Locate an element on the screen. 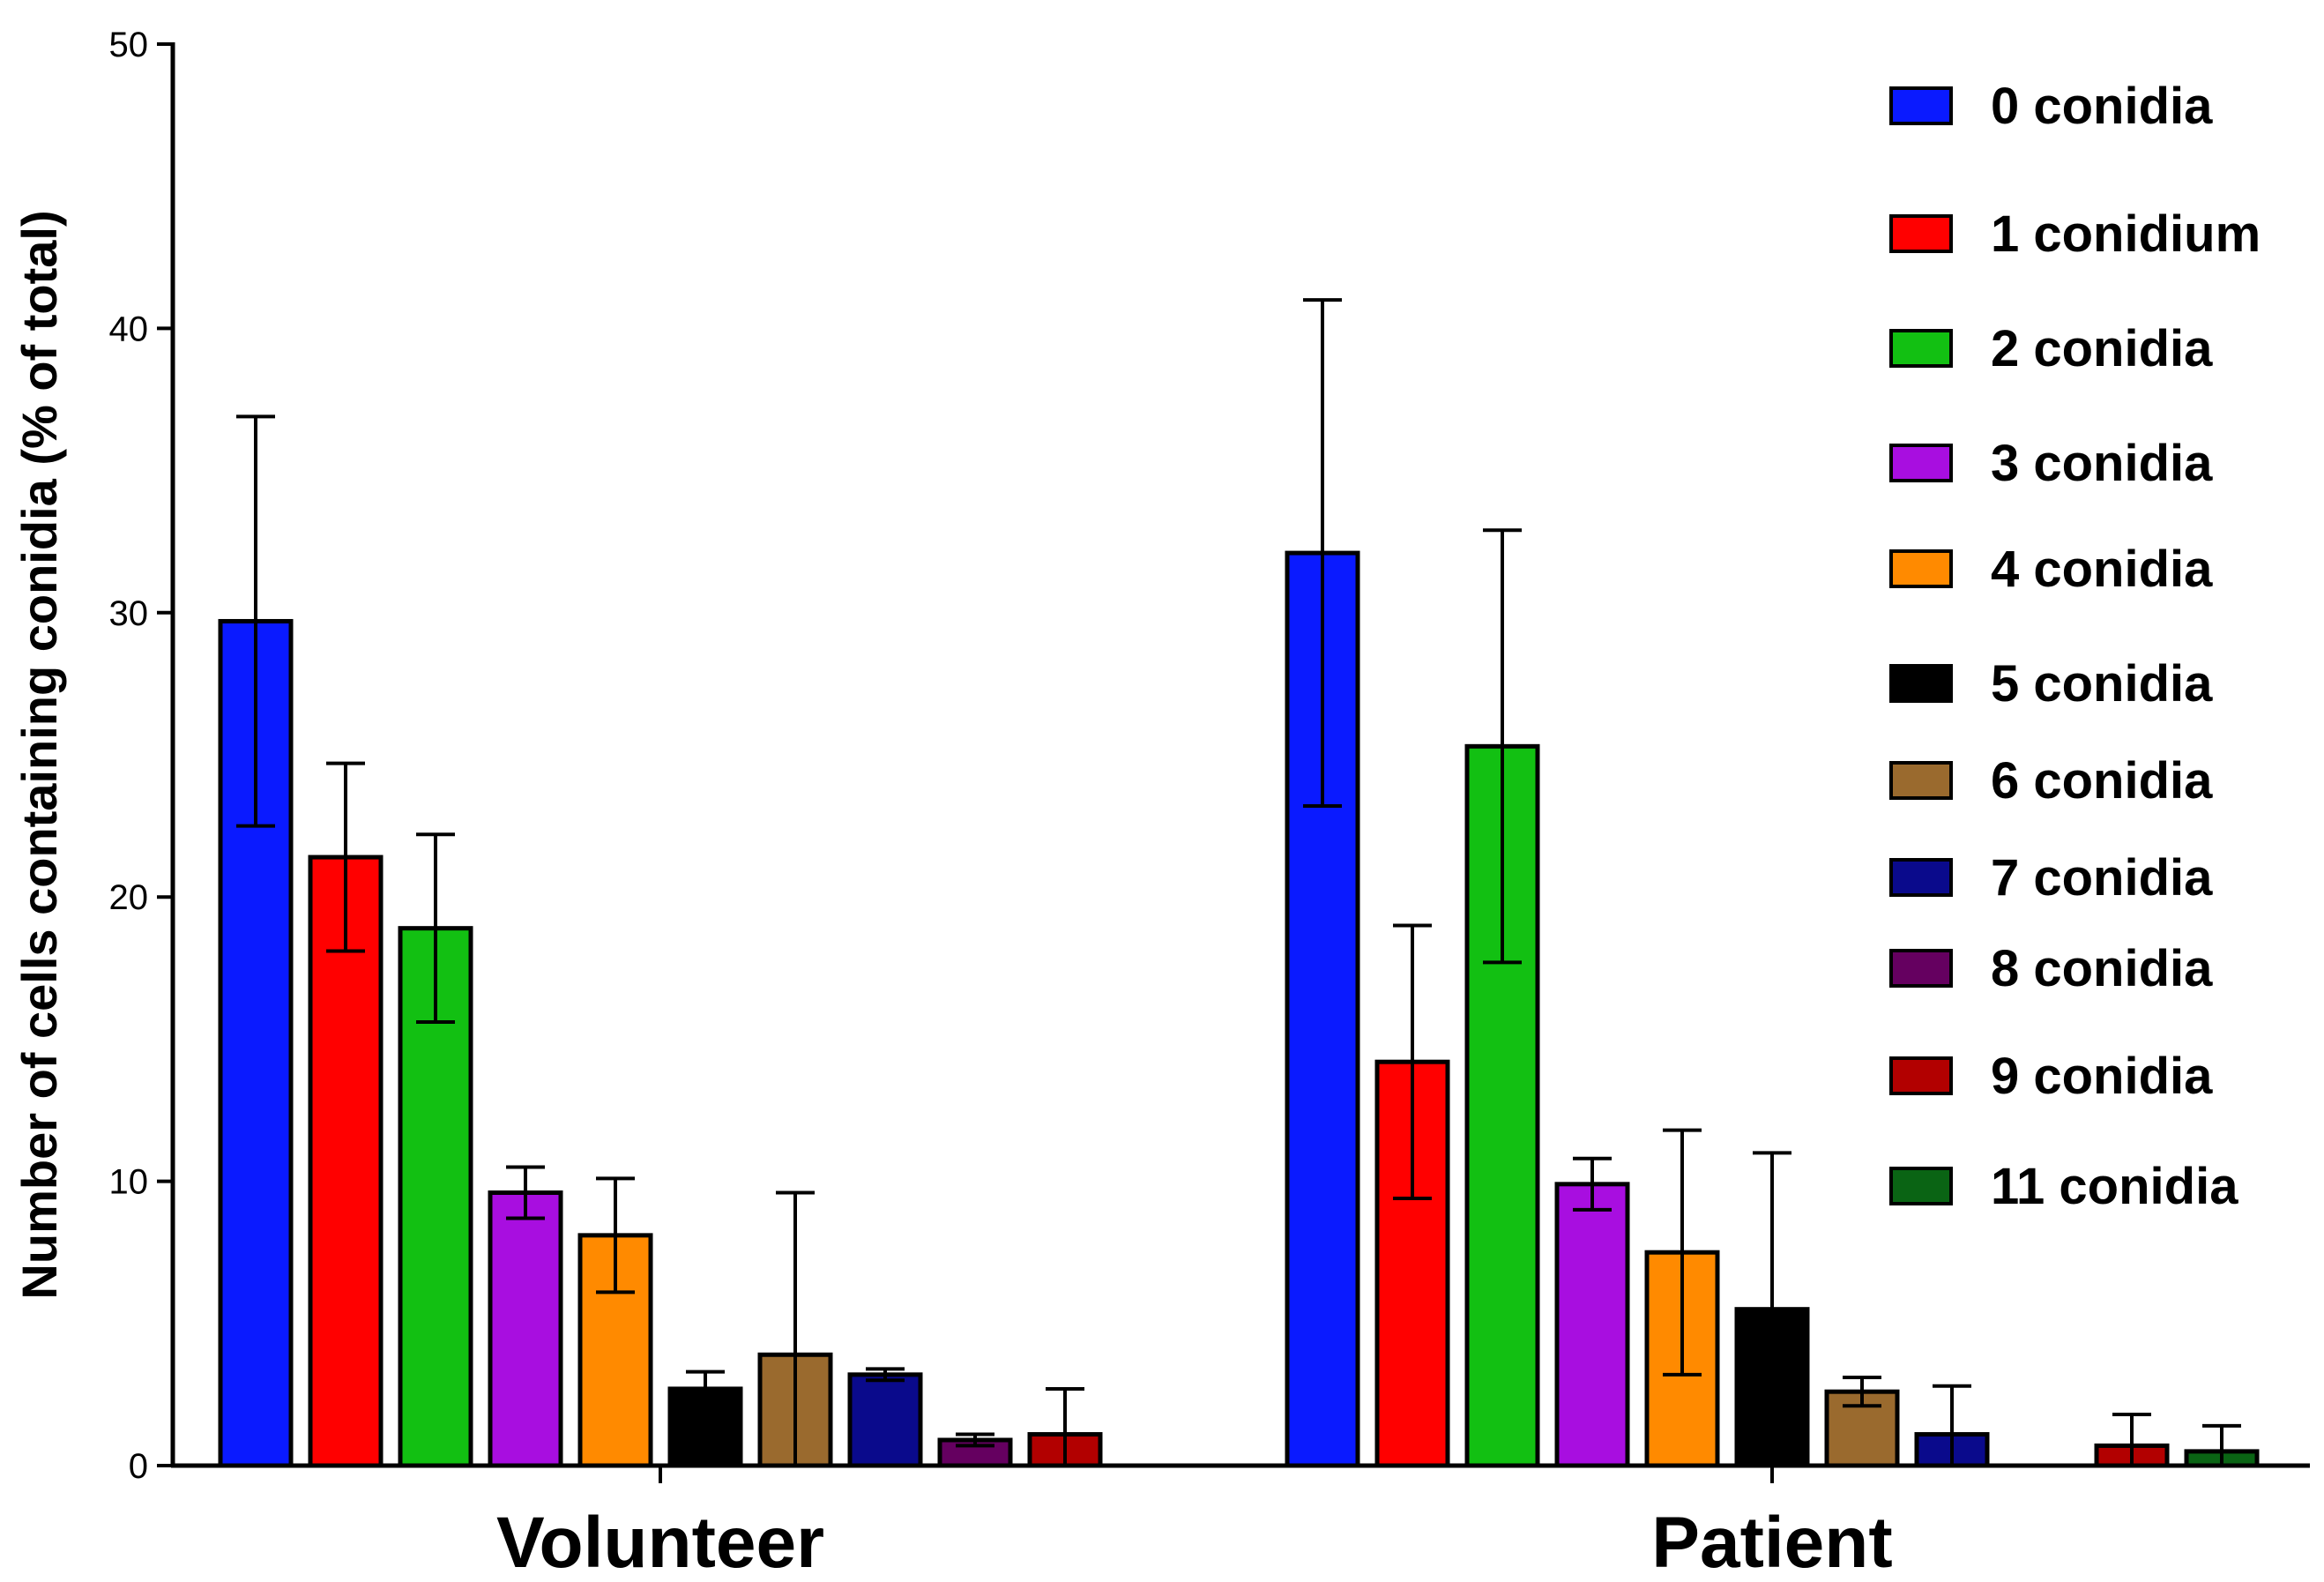 The width and height of the screenshot is (2324, 1582). legend-item: 2 conidia is located at coordinates (2051, 348).